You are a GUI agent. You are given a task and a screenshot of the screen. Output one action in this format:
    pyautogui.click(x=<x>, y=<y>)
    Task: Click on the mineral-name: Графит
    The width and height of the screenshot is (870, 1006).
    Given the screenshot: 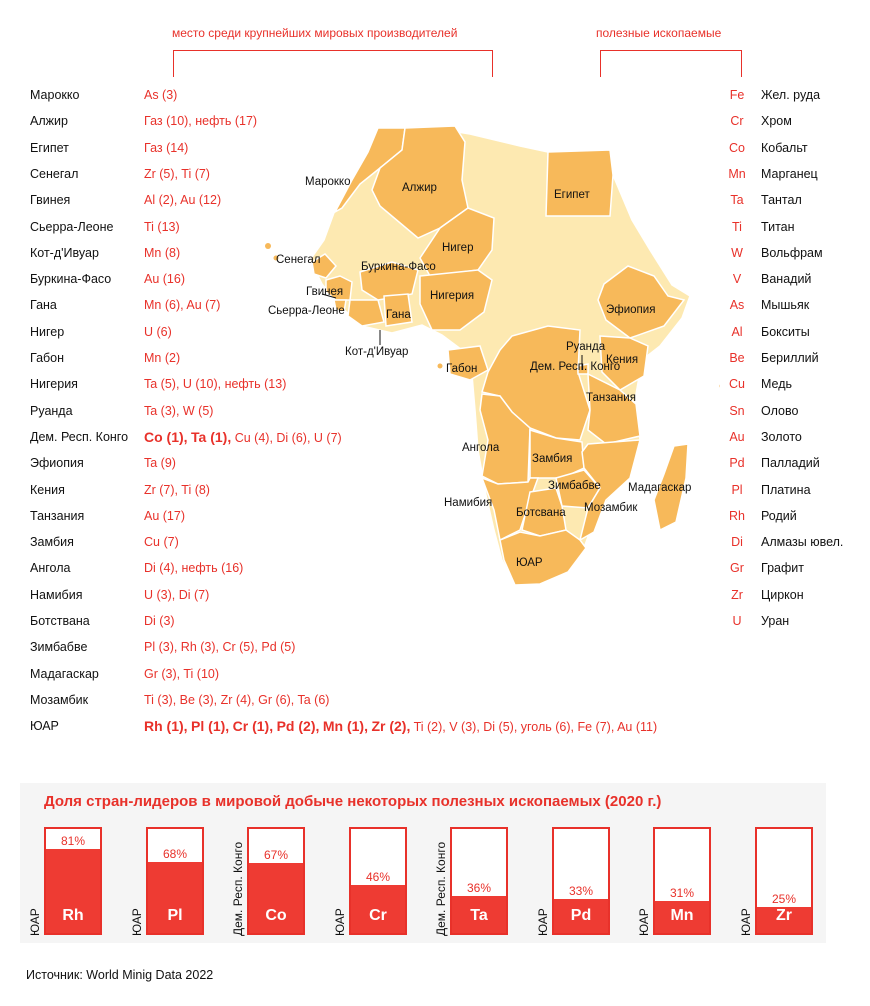 What is the action you would take?
    pyautogui.click(x=782, y=568)
    